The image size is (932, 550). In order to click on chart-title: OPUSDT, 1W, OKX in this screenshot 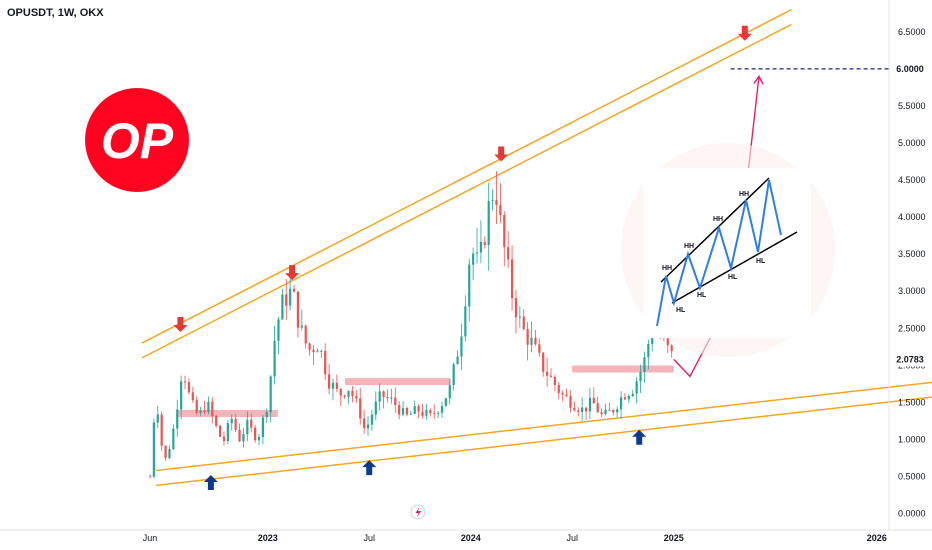, I will do `click(55, 13)`.